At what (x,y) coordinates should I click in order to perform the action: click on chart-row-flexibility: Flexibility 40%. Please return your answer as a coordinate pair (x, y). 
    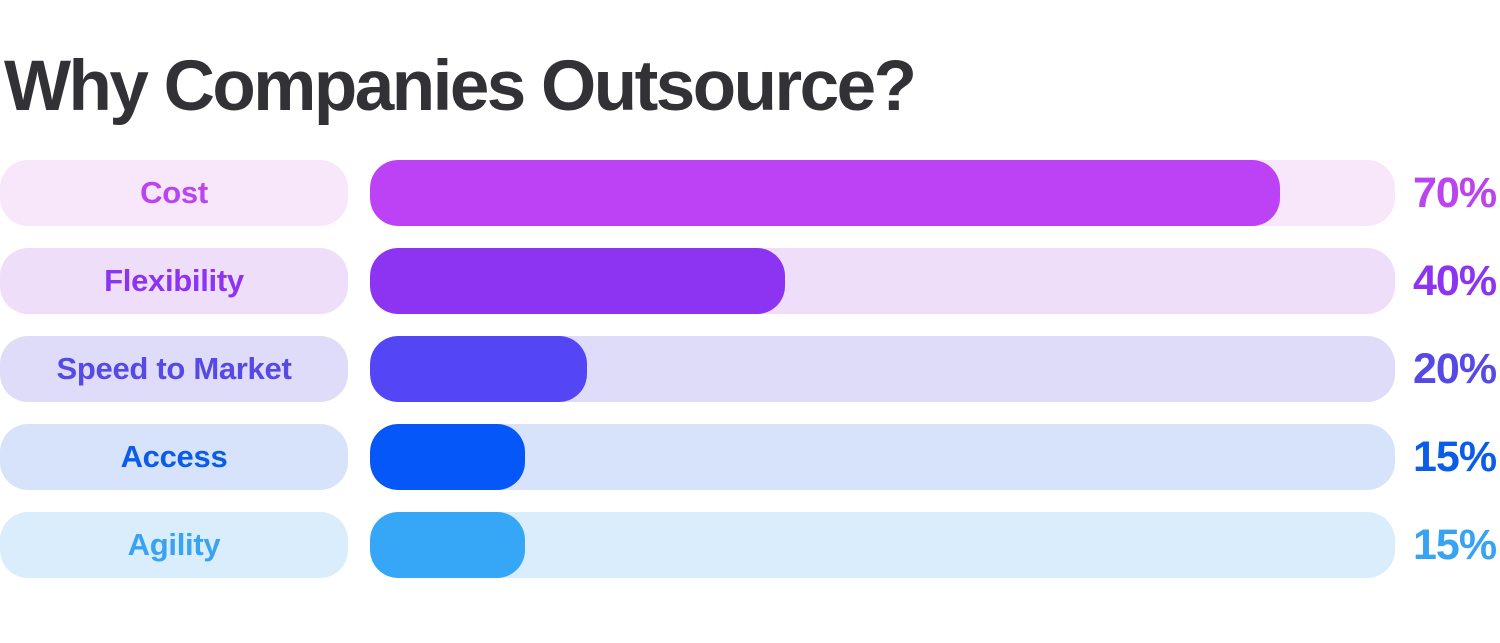
    Looking at the image, I should click on (750, 281).